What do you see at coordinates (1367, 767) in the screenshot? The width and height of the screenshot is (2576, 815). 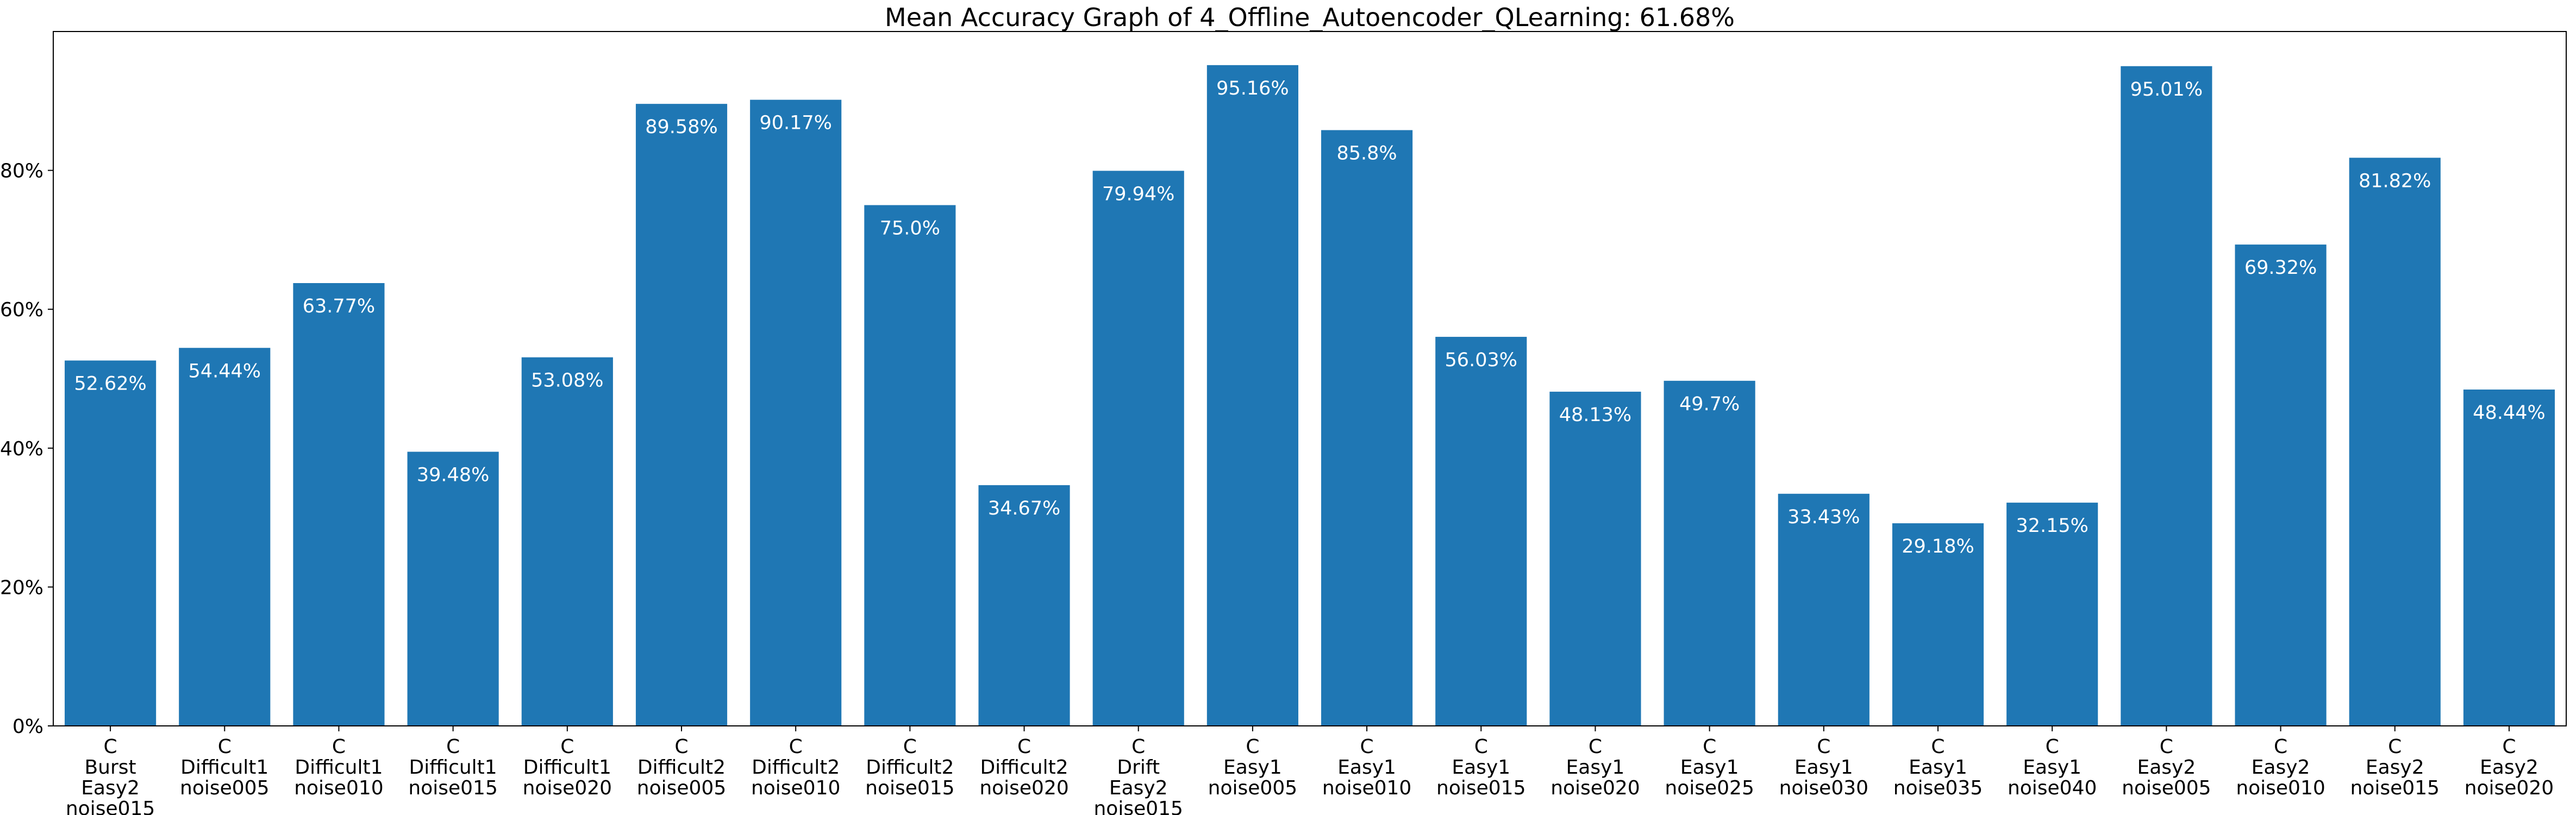 I see `x-tick-label: C Easy1 noise010` at bounding box center [1367, 767].